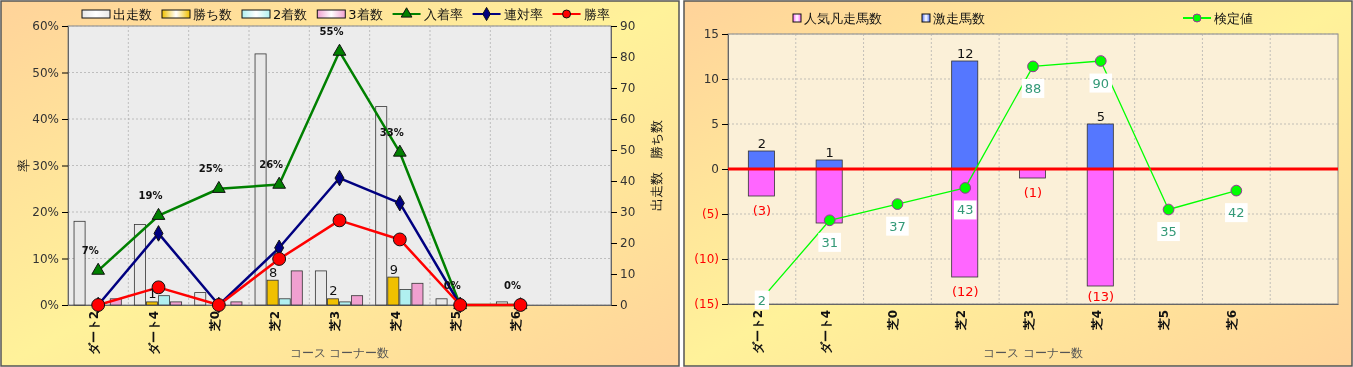 The image size is (1353, 367). What do you see at coordinates (45, 212) in the screenshot?
I see `y-tick-label: 20%` at bounding box center [45, 212].